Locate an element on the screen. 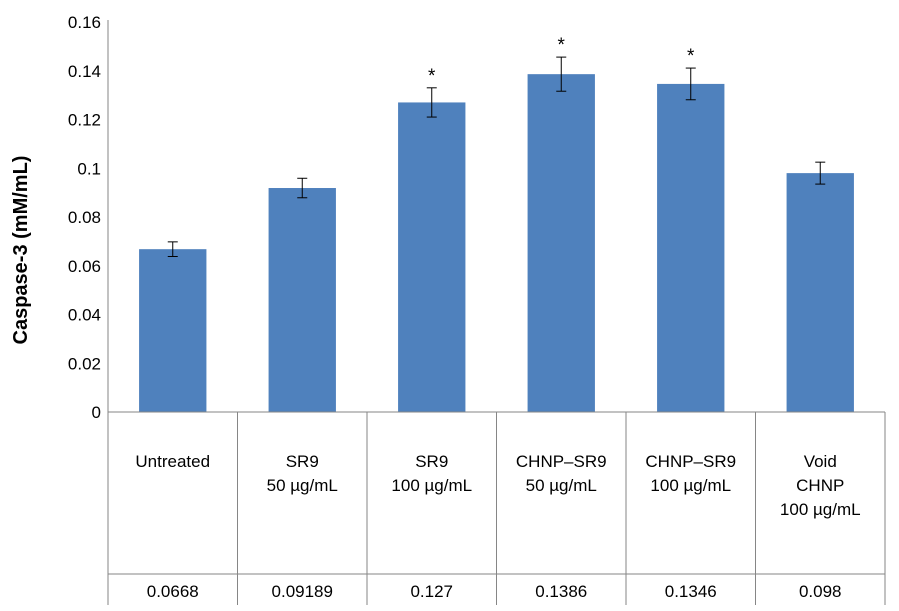  y-tick-label: 0.04 is located at coordinates (84, 315).